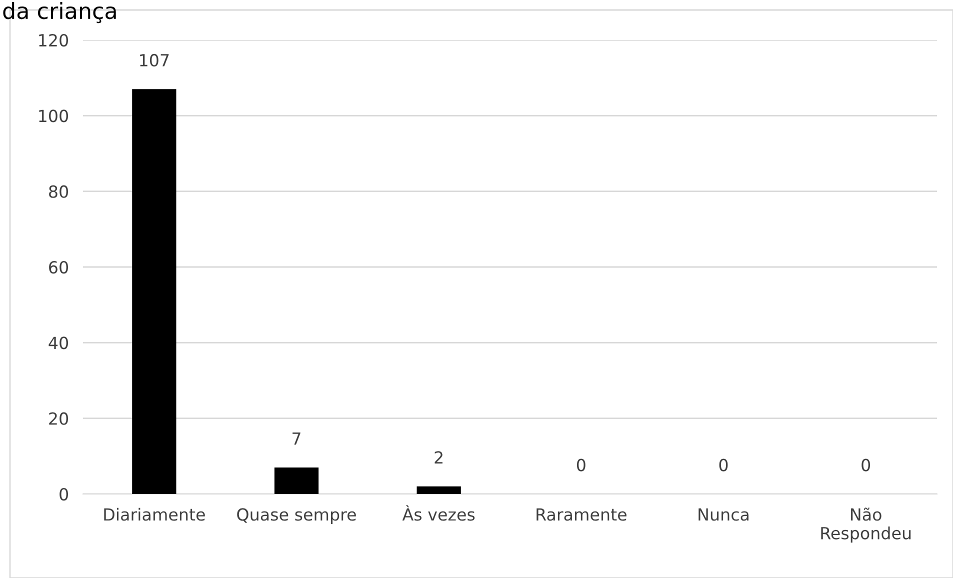  Describe the element at coordinates (438, 513) in the screenshot. I see `x-tick-label: Às vezes` at that location.